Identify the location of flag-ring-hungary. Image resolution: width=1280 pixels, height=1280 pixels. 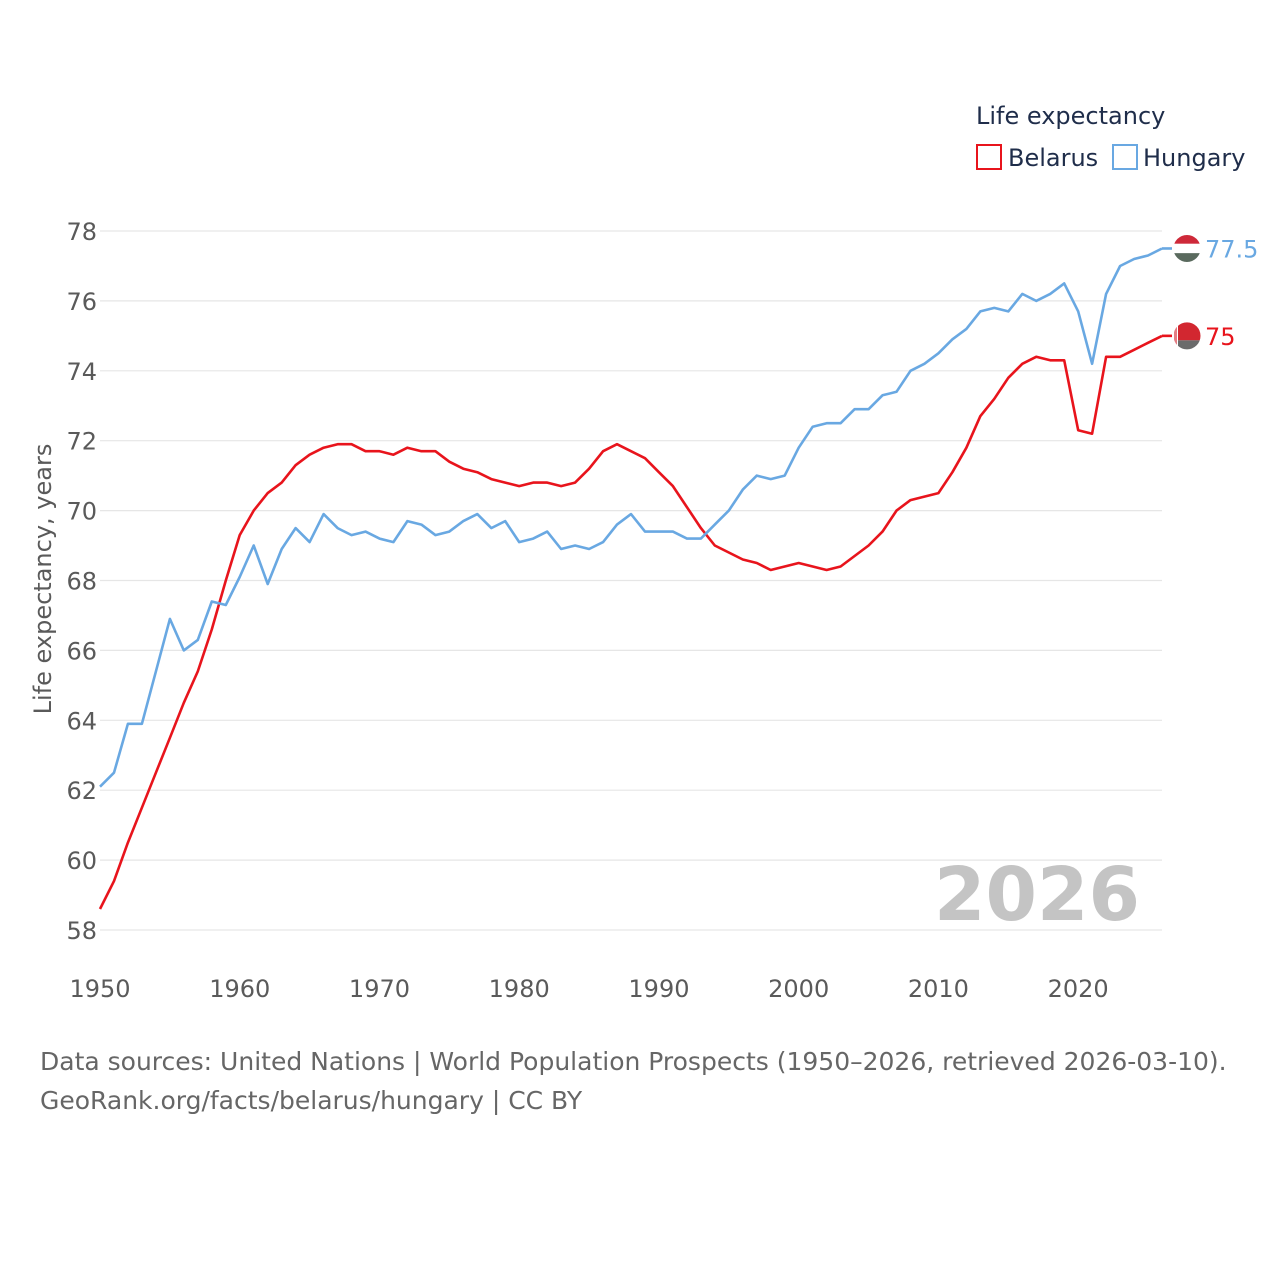
(1187, 248).